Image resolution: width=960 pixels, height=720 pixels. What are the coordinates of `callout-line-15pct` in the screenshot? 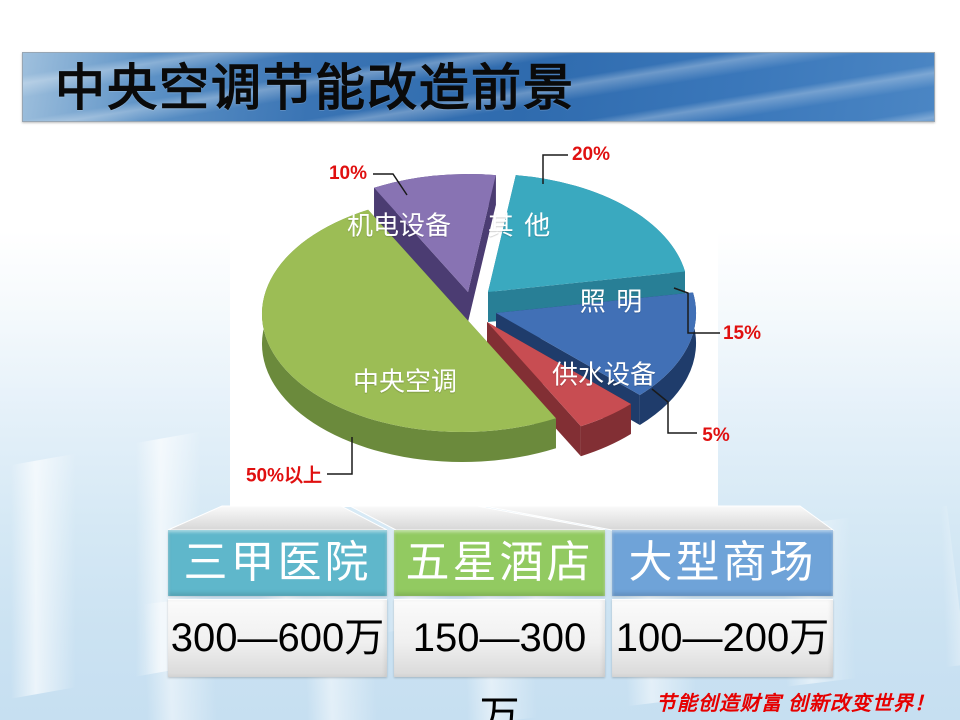 It's located at (696, 310).